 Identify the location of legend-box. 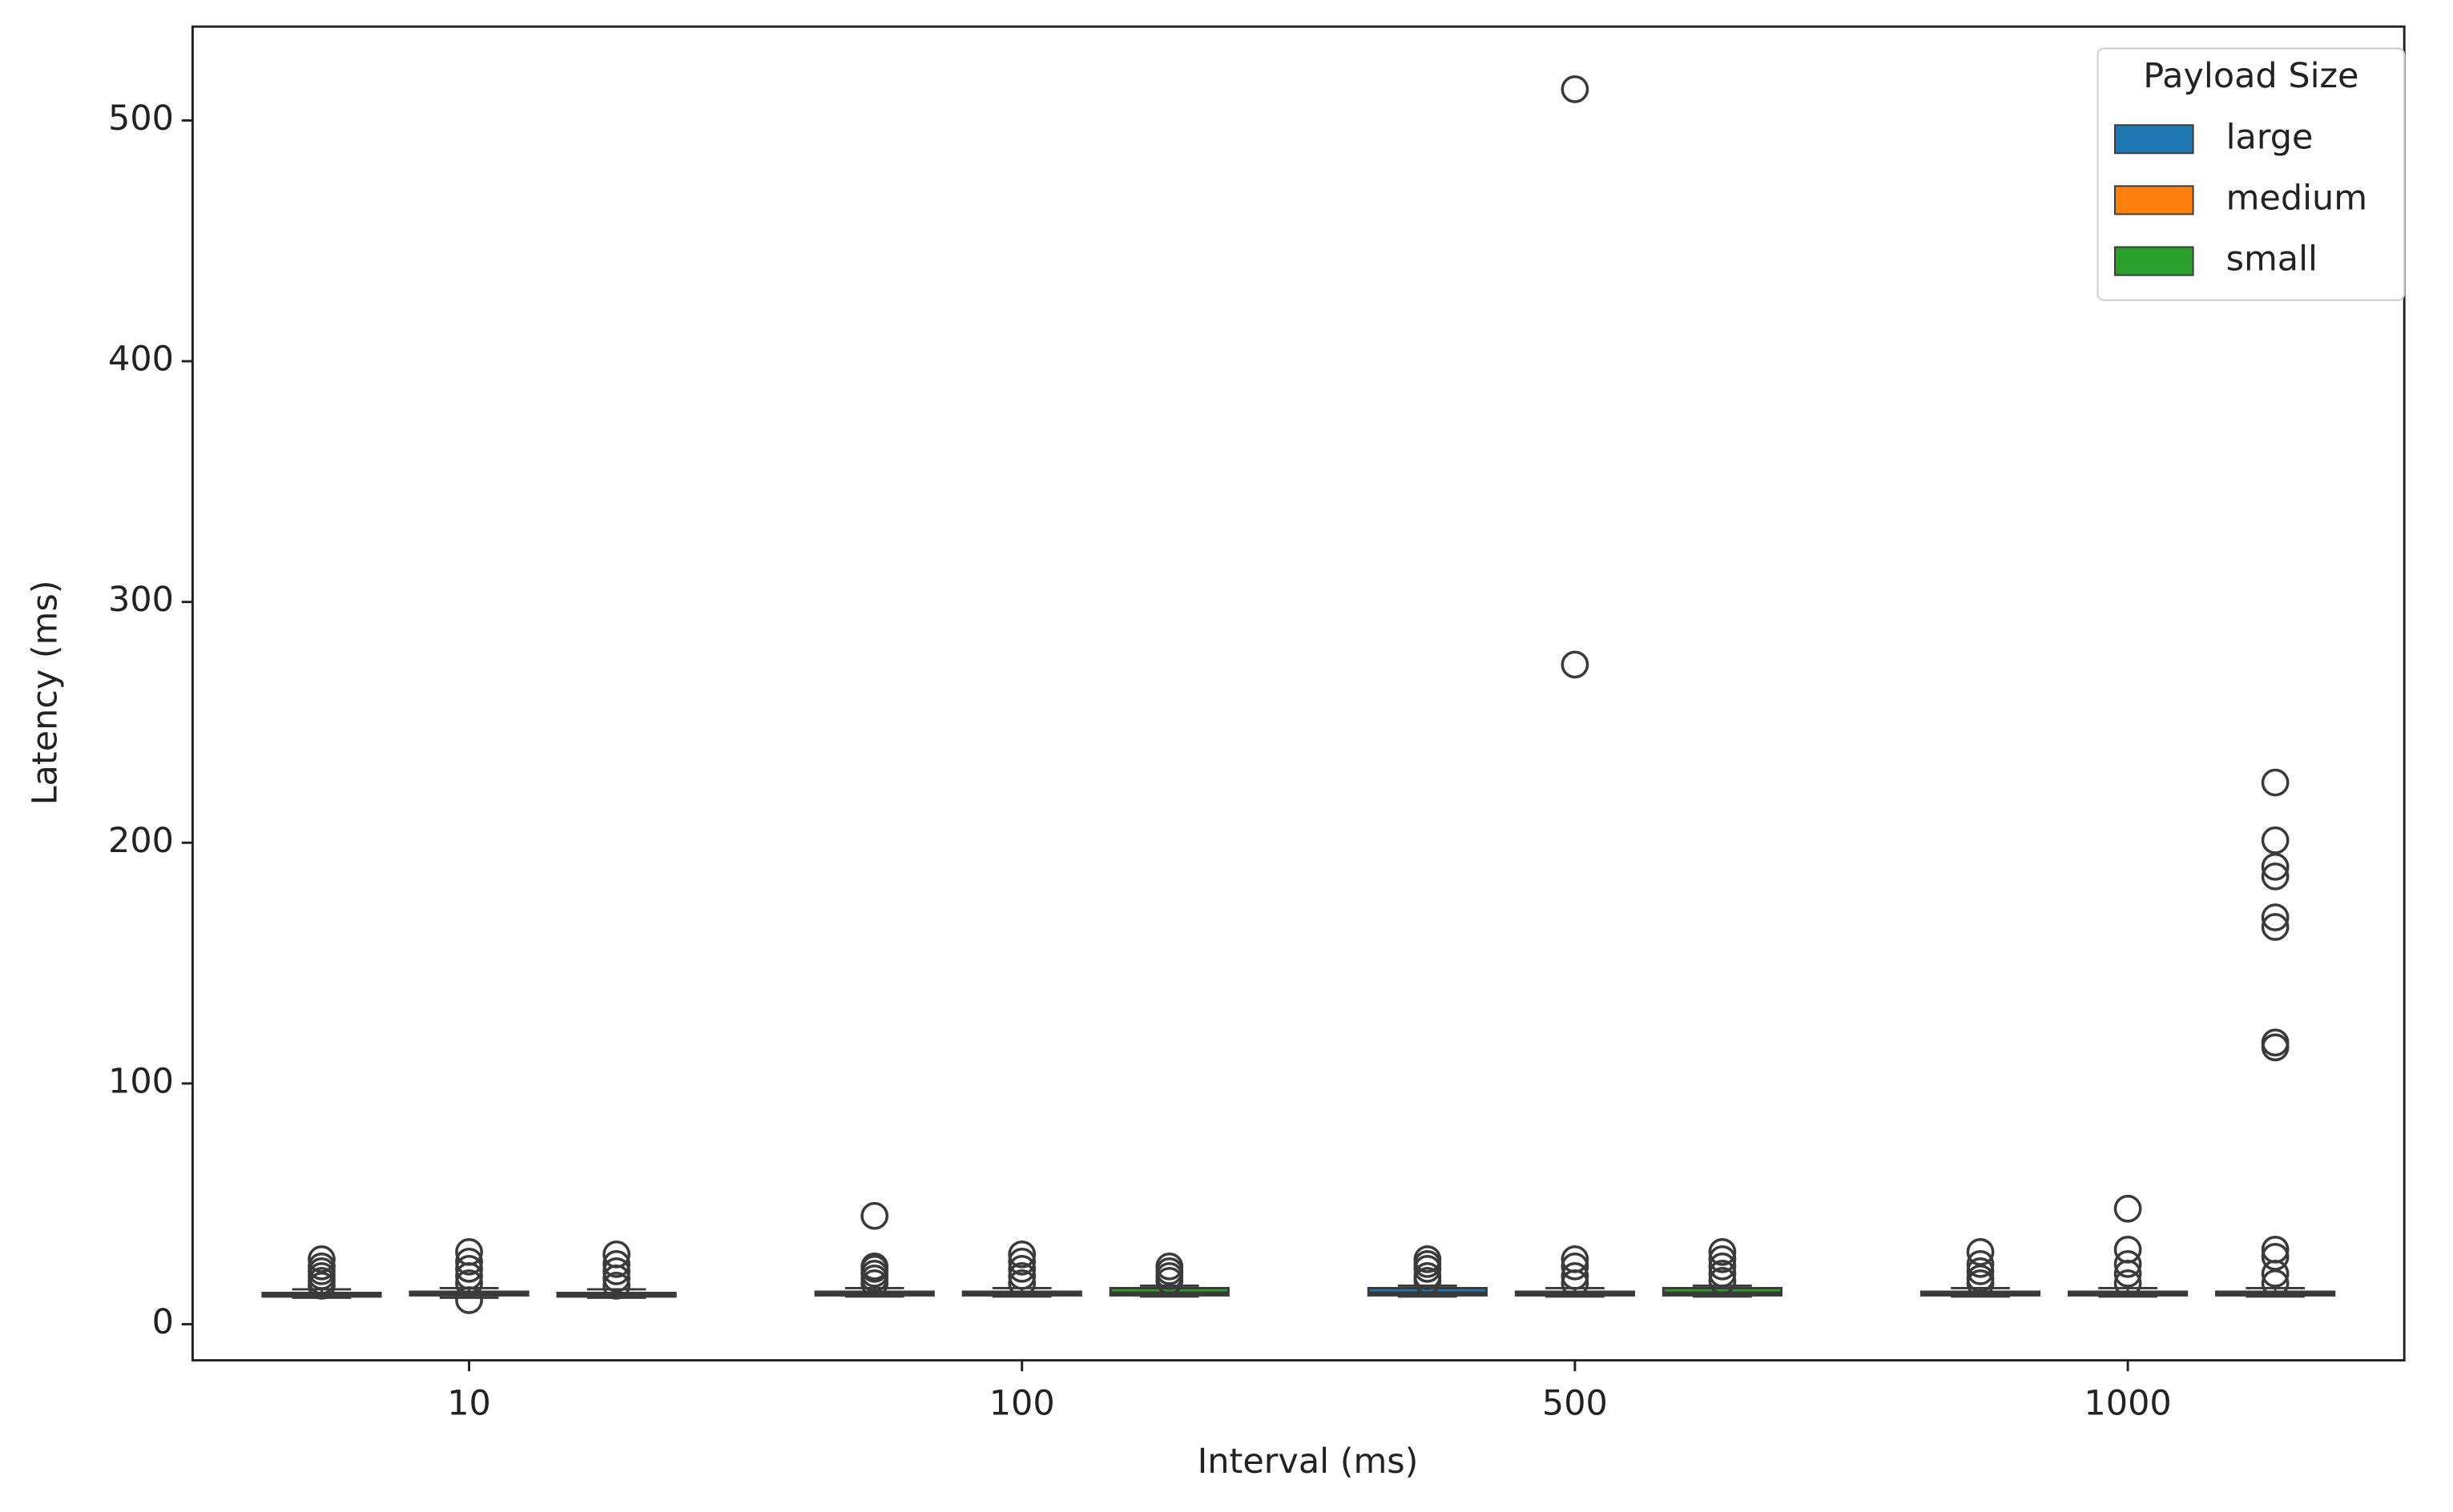
(2251, 174).